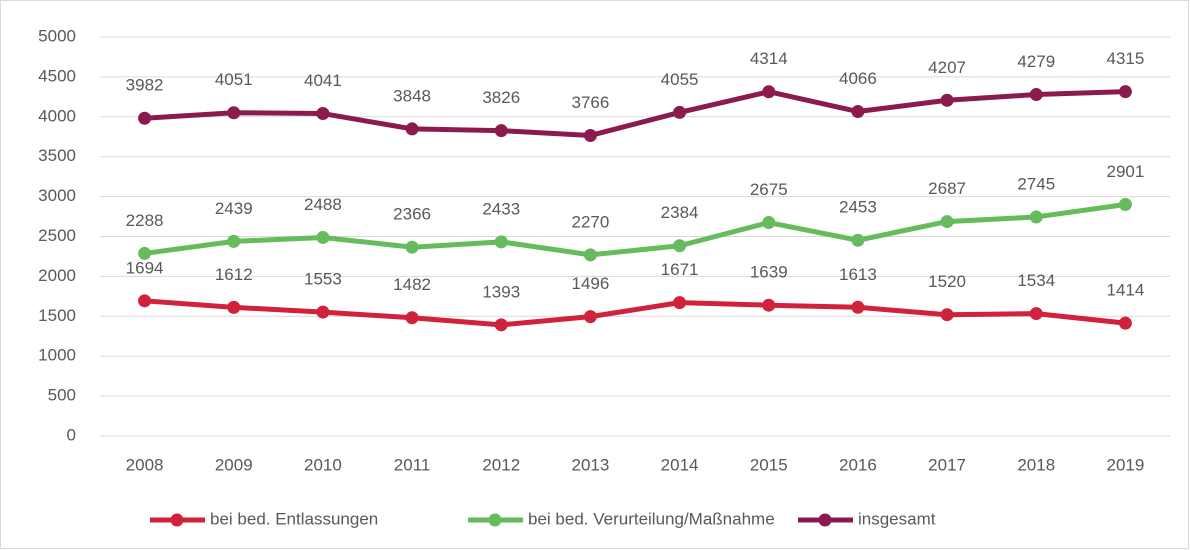 The image size is (1190, 550). I want to click on data-label: 2433, so click(501, 208).